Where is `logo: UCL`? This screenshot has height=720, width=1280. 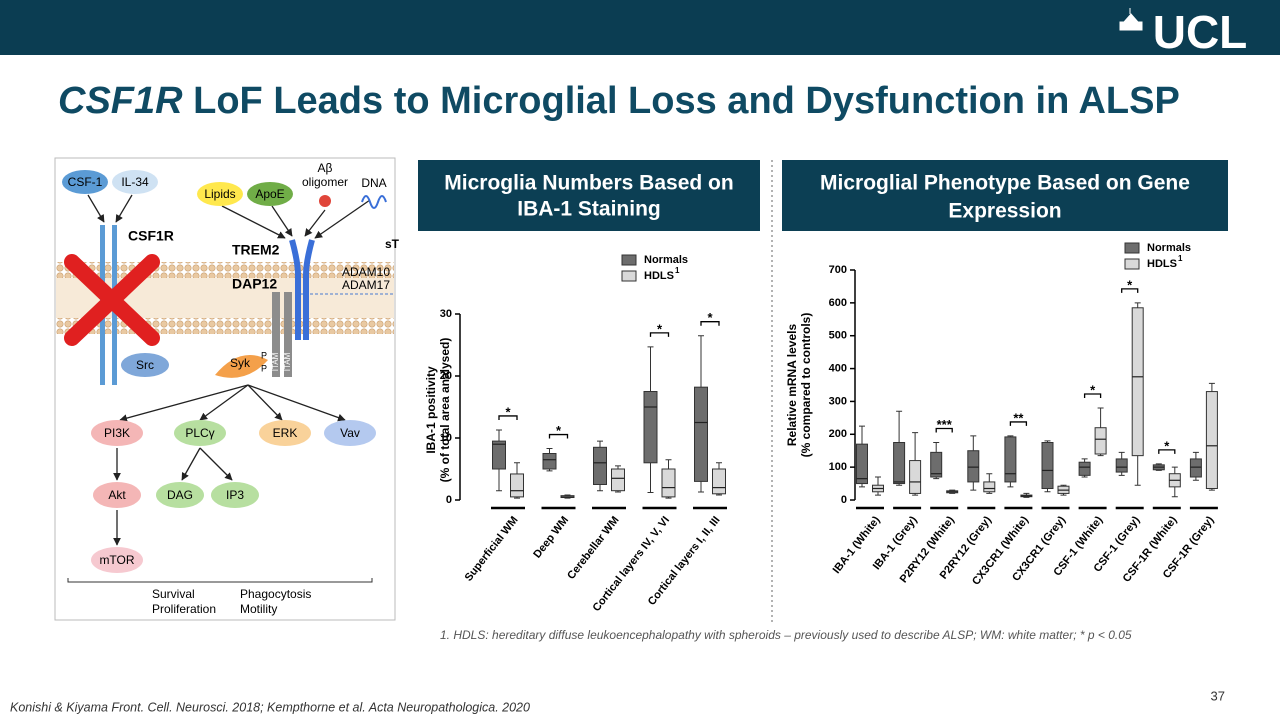
logo: UCL is located at coordinates (1200, 32).